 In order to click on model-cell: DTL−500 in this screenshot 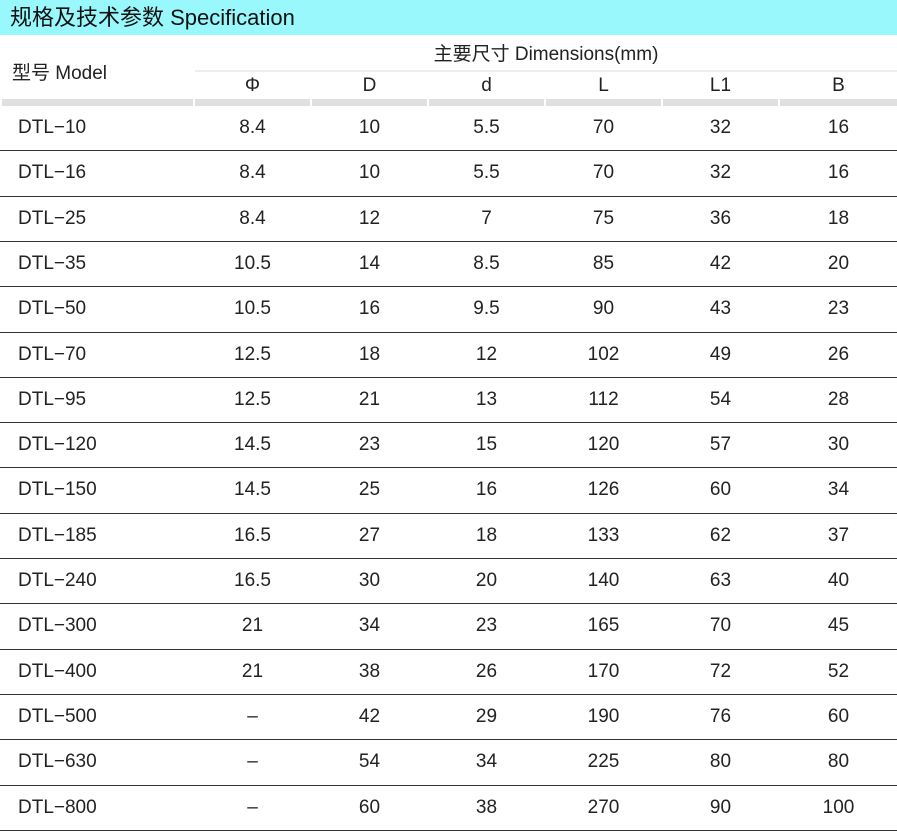, I will do `click(57, 716)`.